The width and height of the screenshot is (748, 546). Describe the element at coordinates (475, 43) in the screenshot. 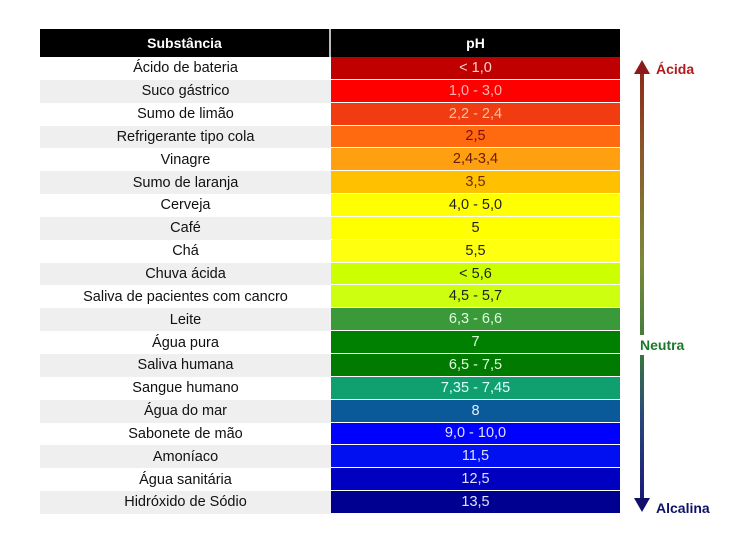

I see `header-ph: pH` at that location.